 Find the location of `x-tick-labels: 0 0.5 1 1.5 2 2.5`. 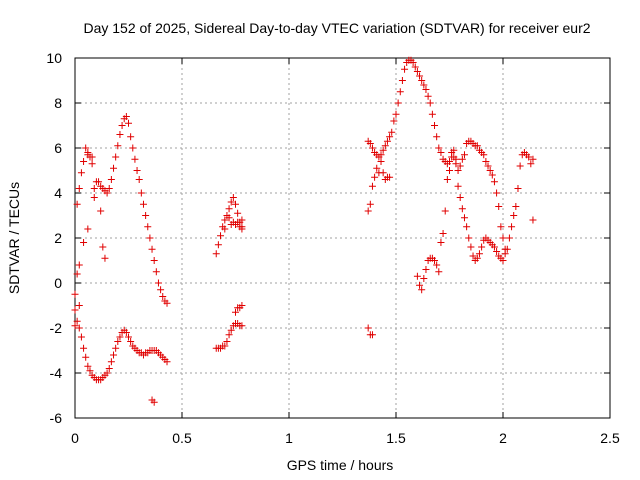

x-tick-labels: 0 0.5 1 1.5 2 2.5 is located at coordinates (345, 438).